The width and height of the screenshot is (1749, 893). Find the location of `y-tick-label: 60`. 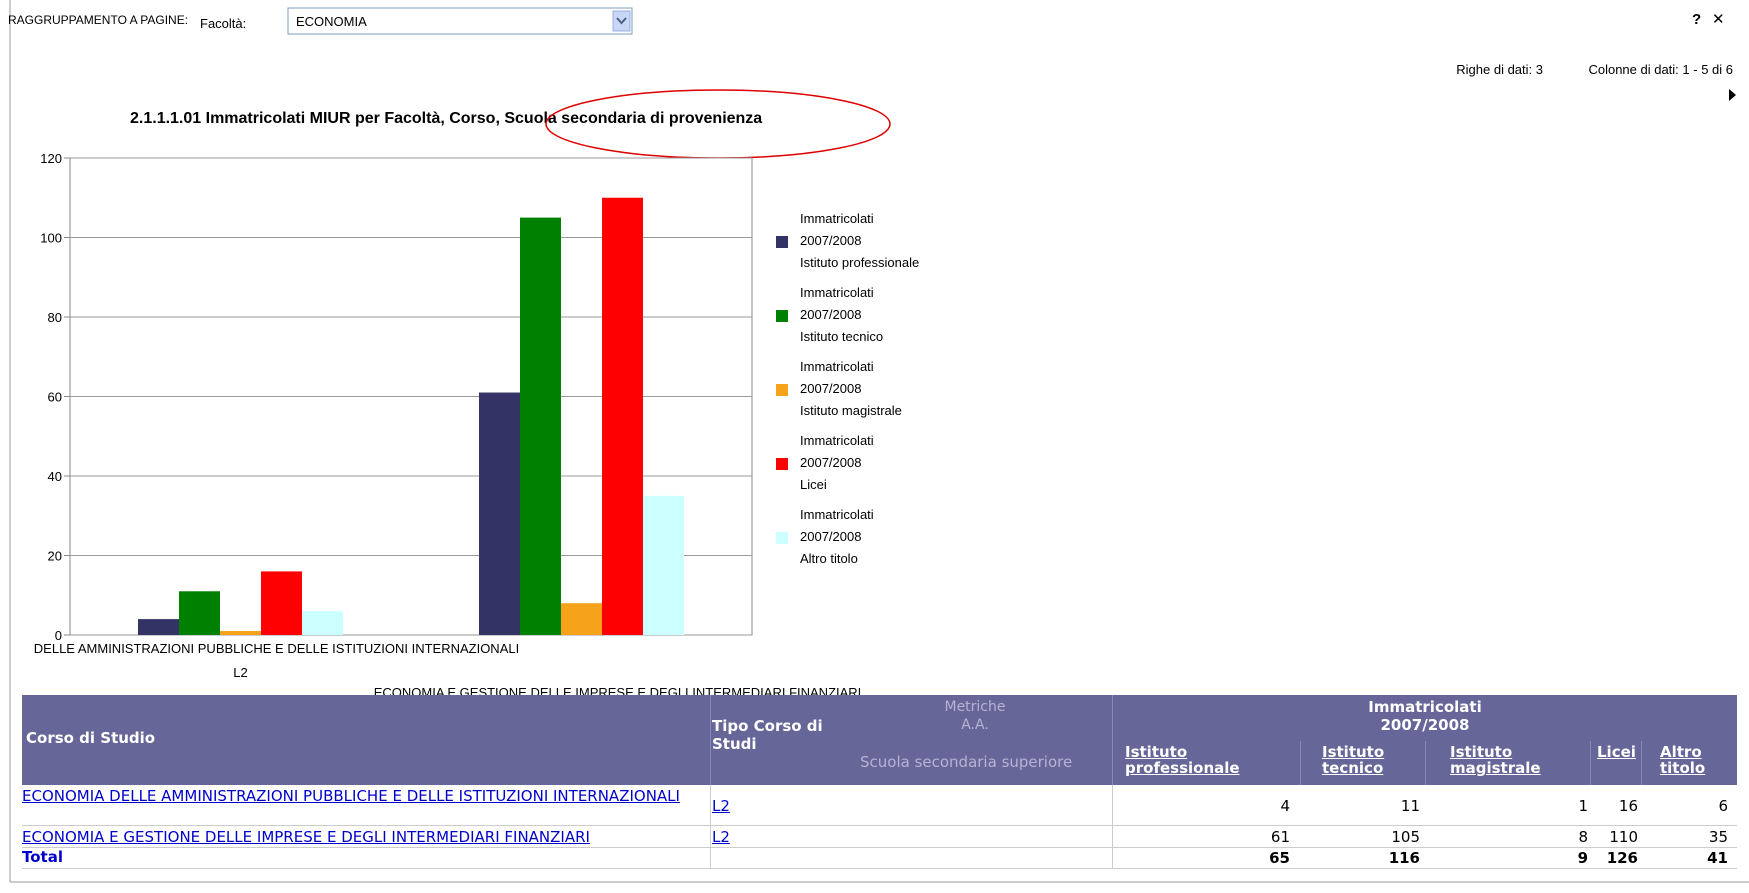

y-tick-label: 60 is located at coordinates (55, 397).